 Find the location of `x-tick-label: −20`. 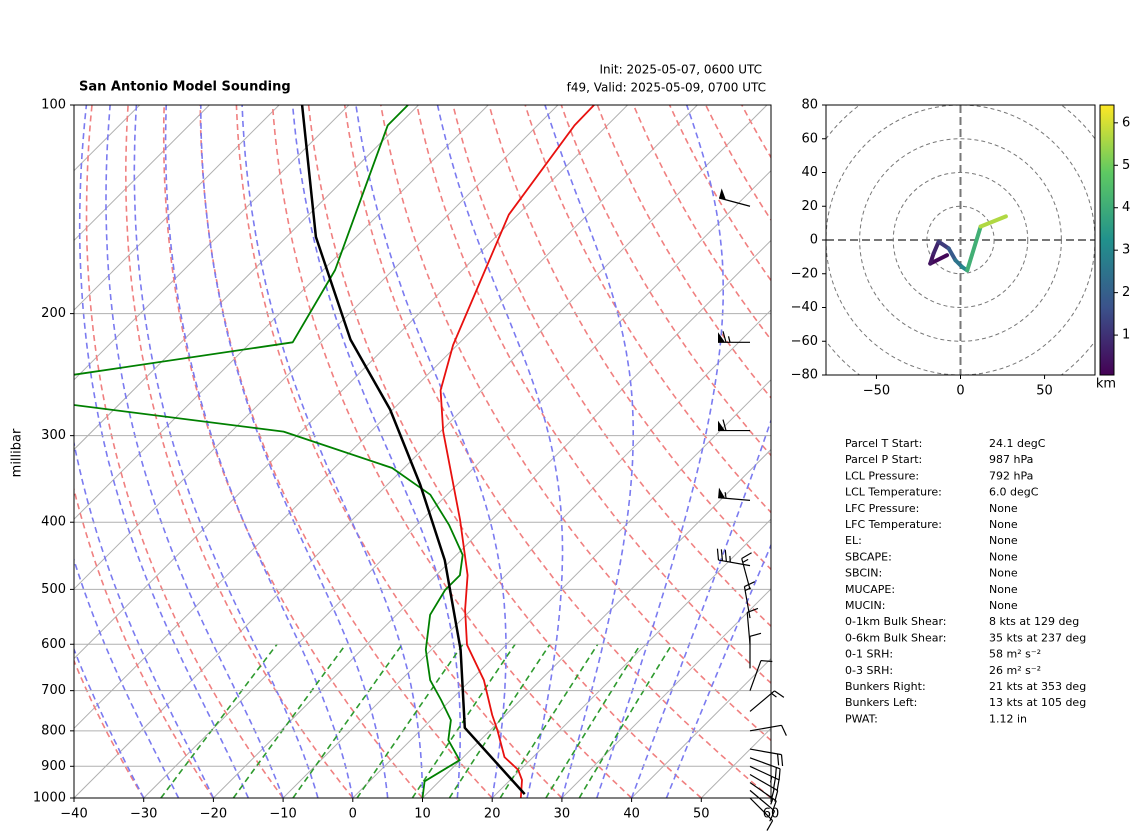

x-tick-label: −20 is located at coordinates (213, 814).